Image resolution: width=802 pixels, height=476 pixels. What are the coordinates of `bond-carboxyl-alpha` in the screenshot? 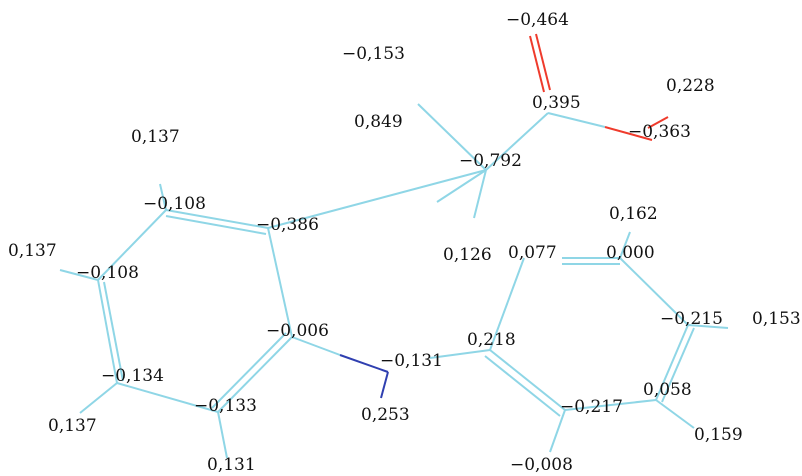 It's located at (517, 141).